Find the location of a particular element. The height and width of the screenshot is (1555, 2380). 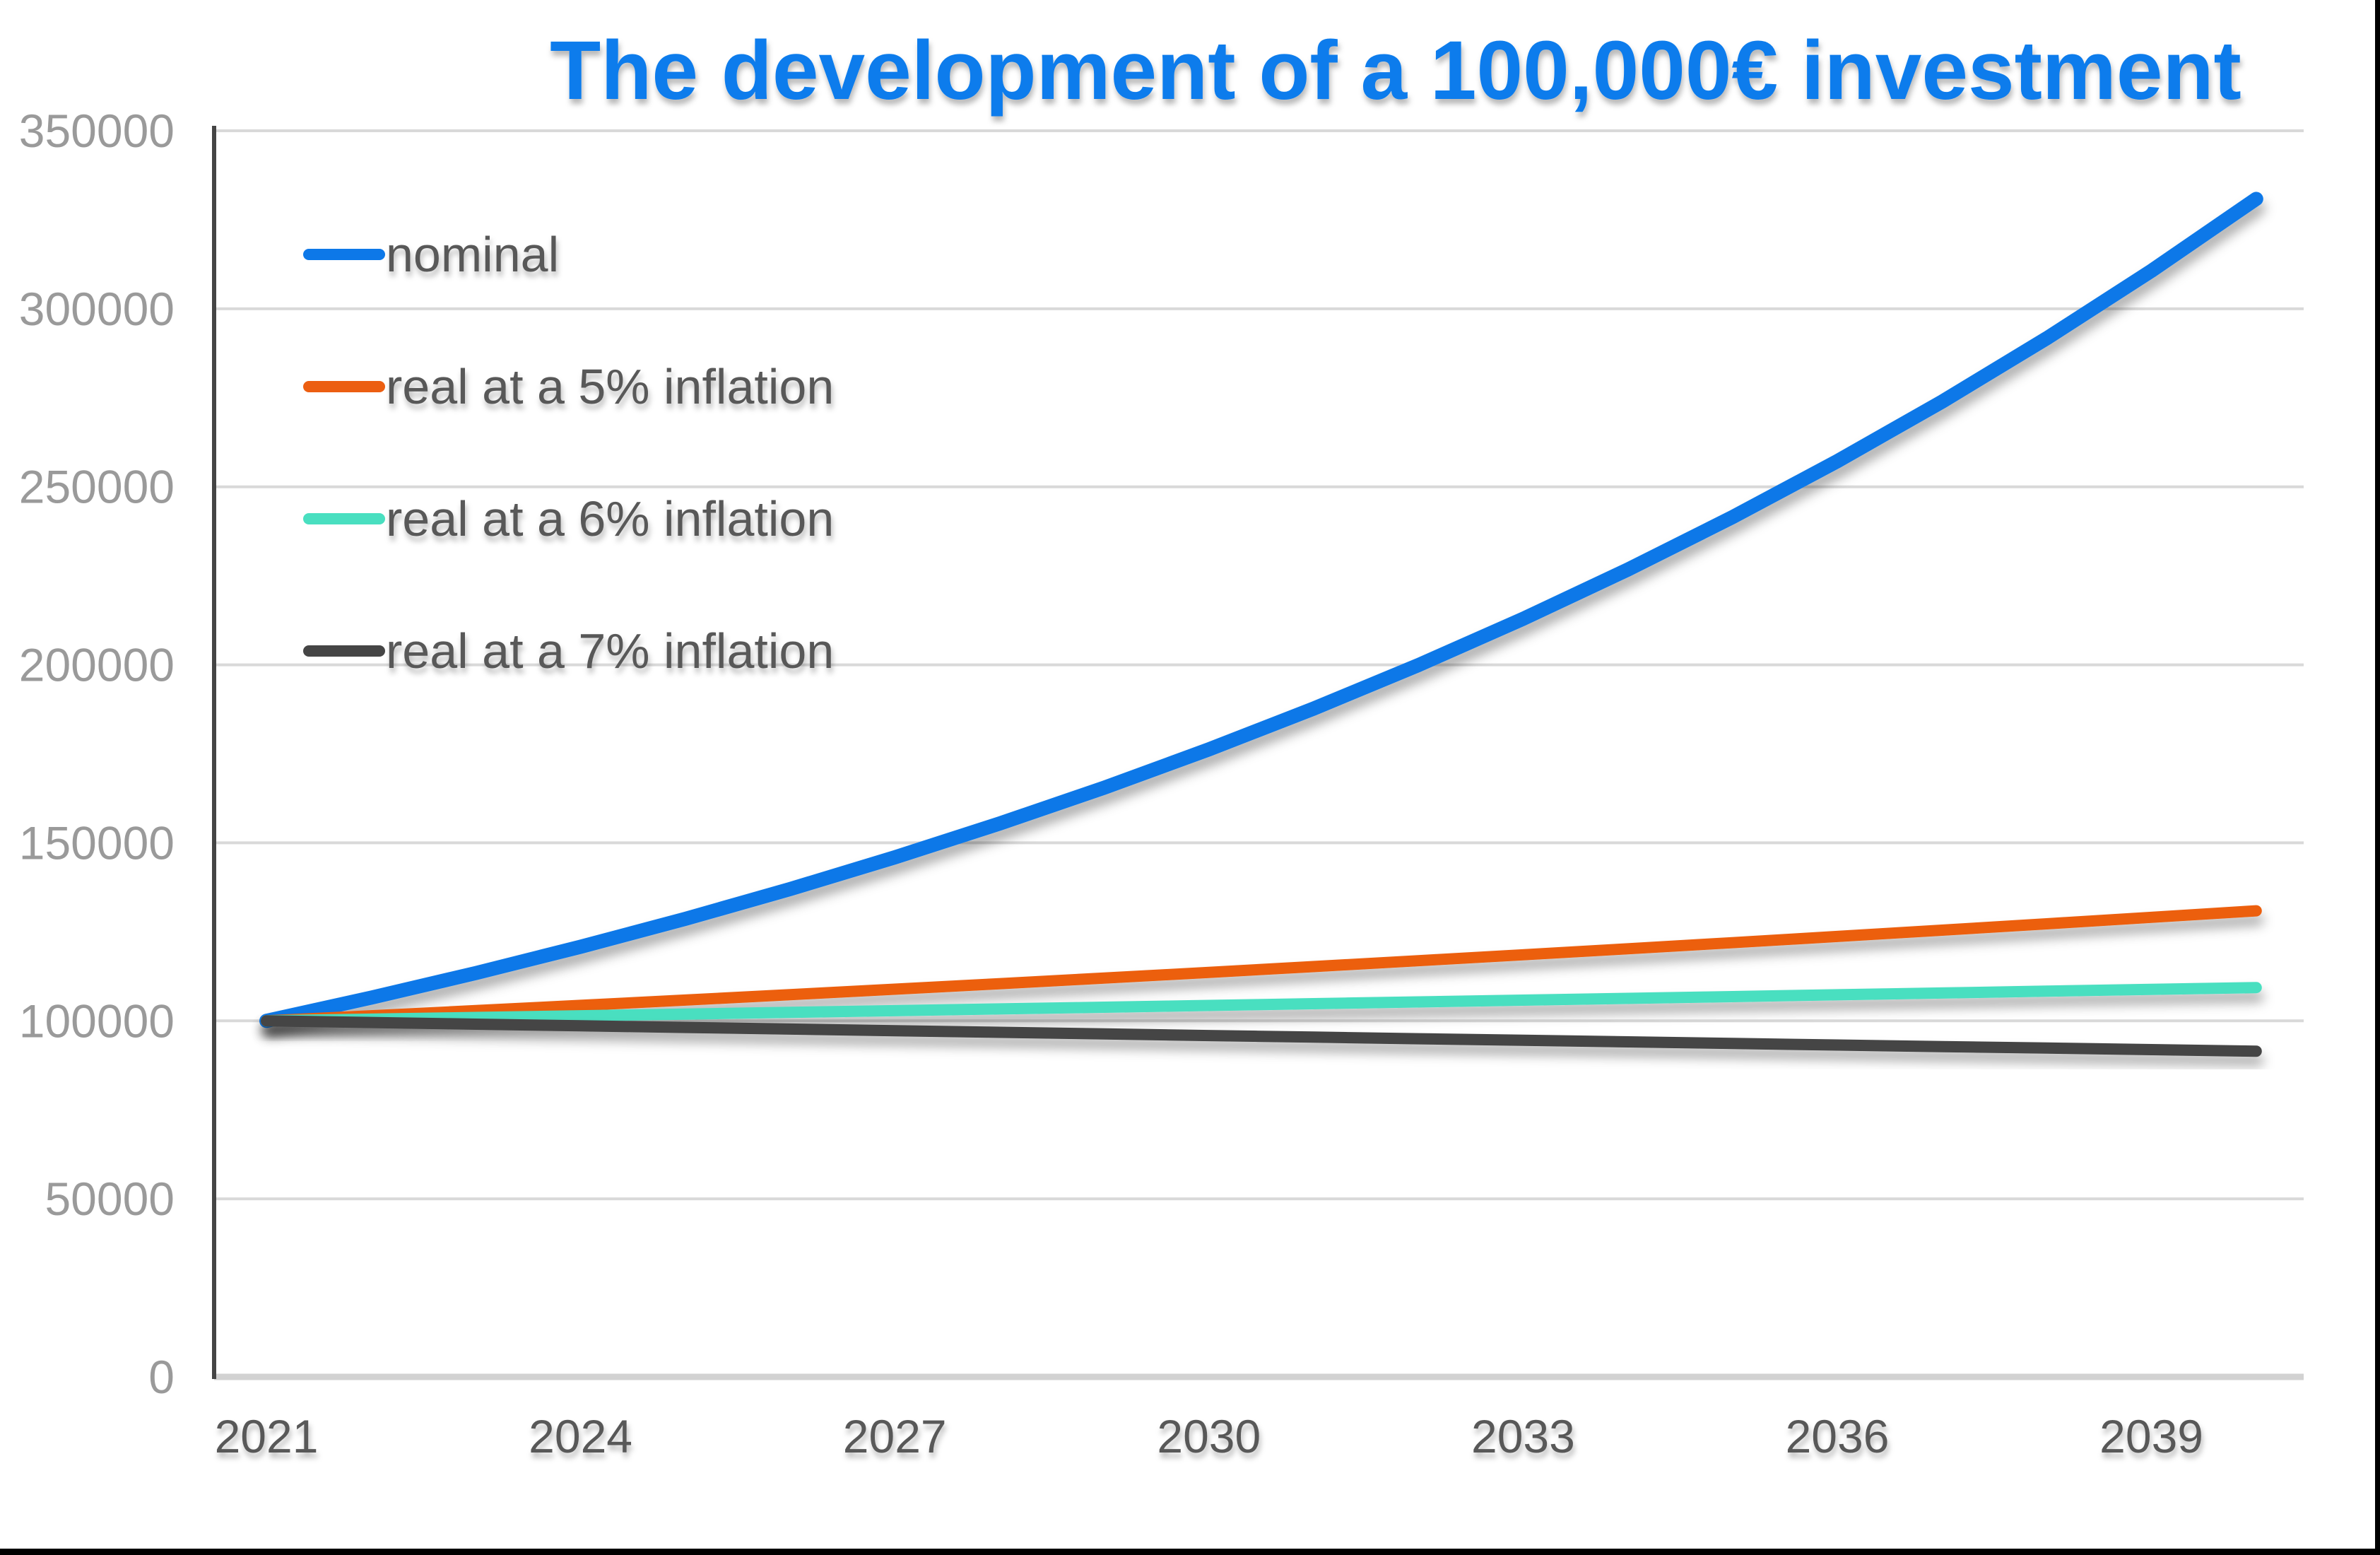

legend-label: real at a 7% inflation is located at coordinates (610, 651).